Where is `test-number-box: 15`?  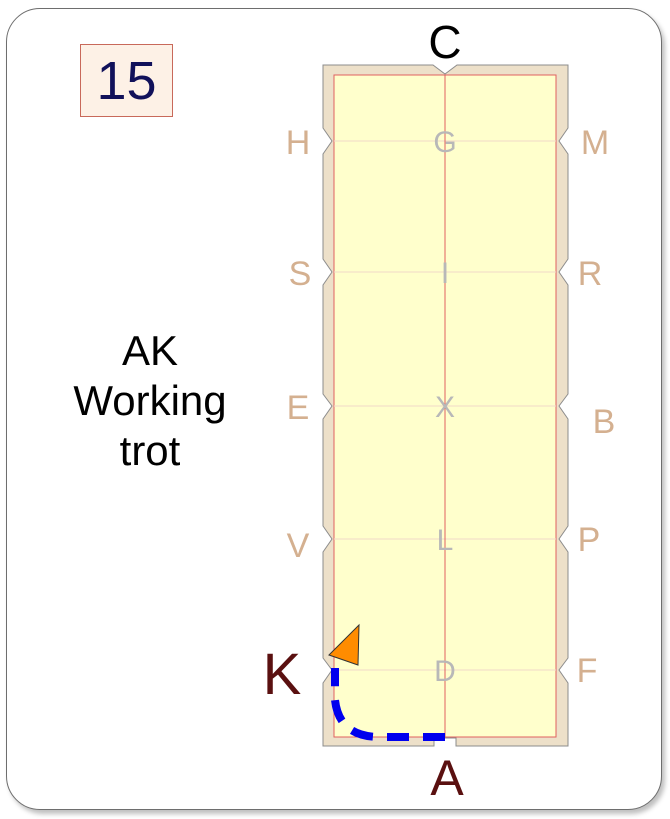
test-number-box: 15 is located at coordinates (126, 80).